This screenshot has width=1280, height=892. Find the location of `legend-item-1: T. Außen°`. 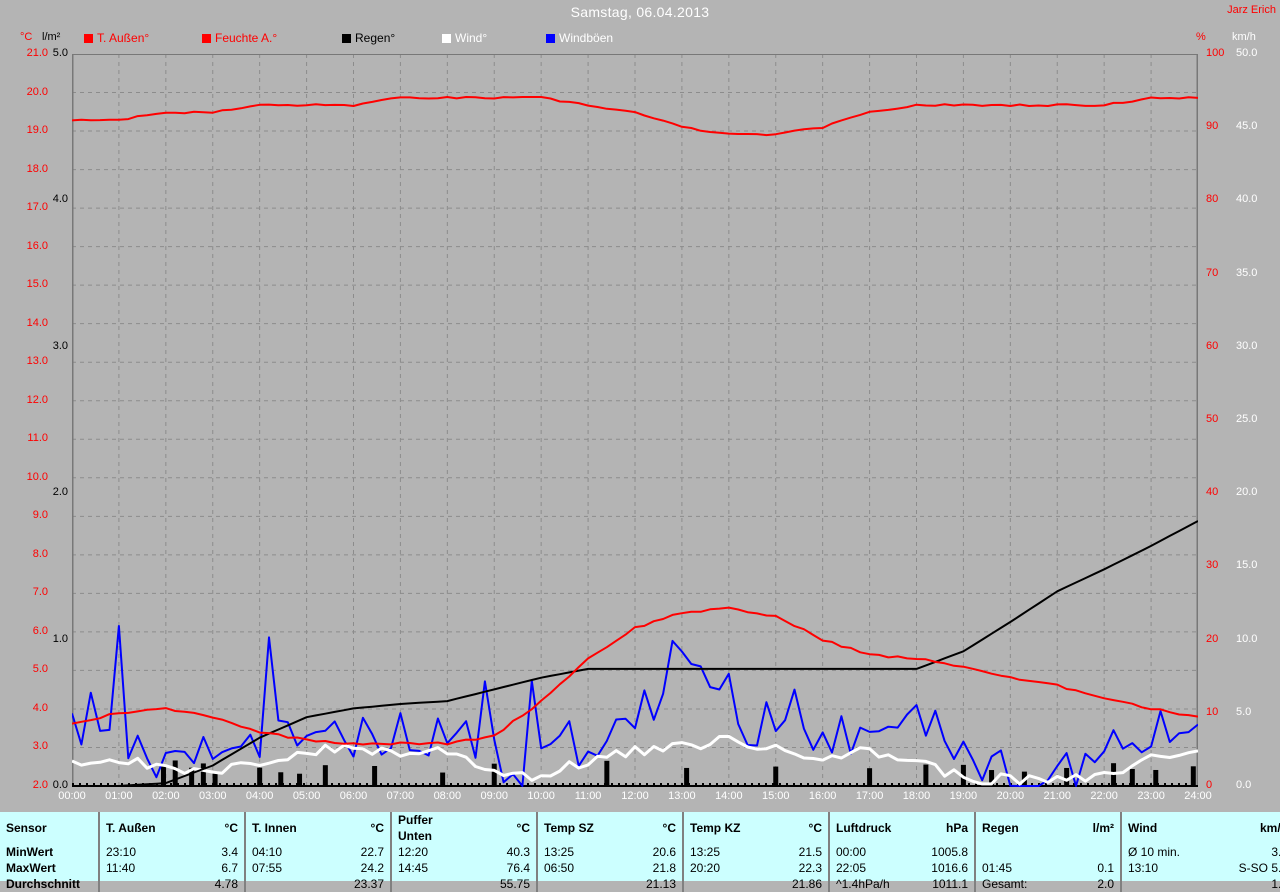

legend-item-1: T. Außen° is located at coordinates (116, 38).